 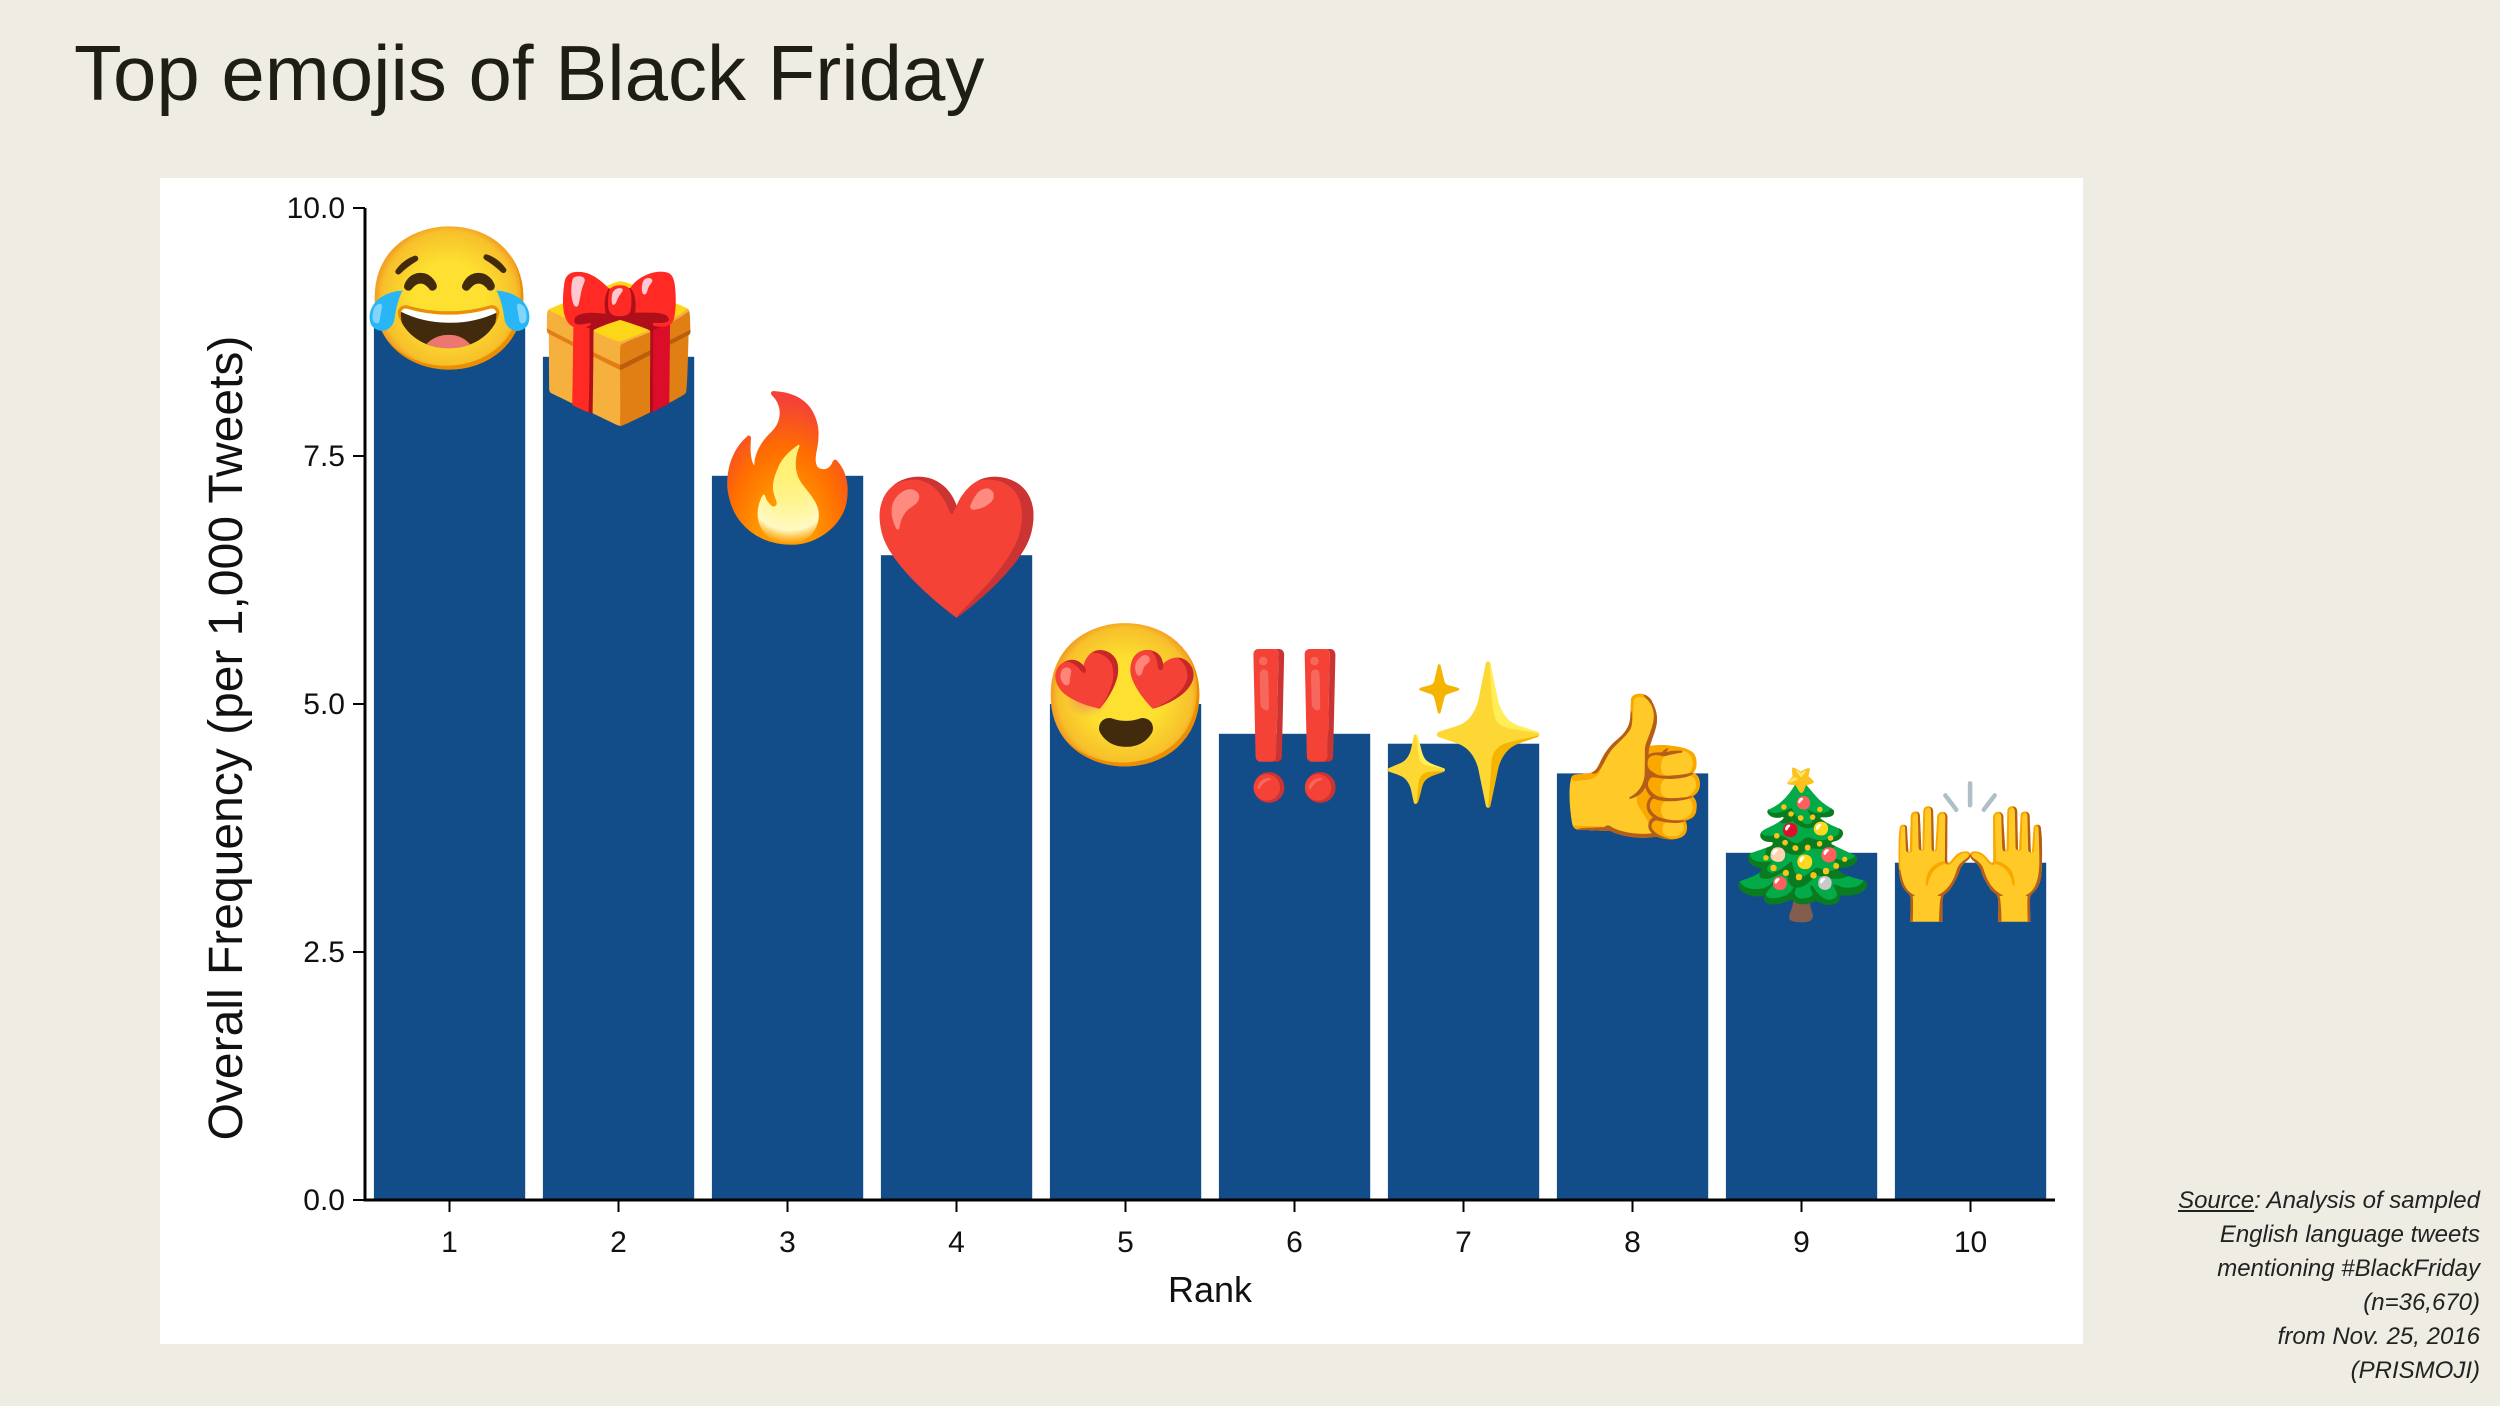 I want to click on source-line-2: English language tweets, so click(x=2349, y=1234).